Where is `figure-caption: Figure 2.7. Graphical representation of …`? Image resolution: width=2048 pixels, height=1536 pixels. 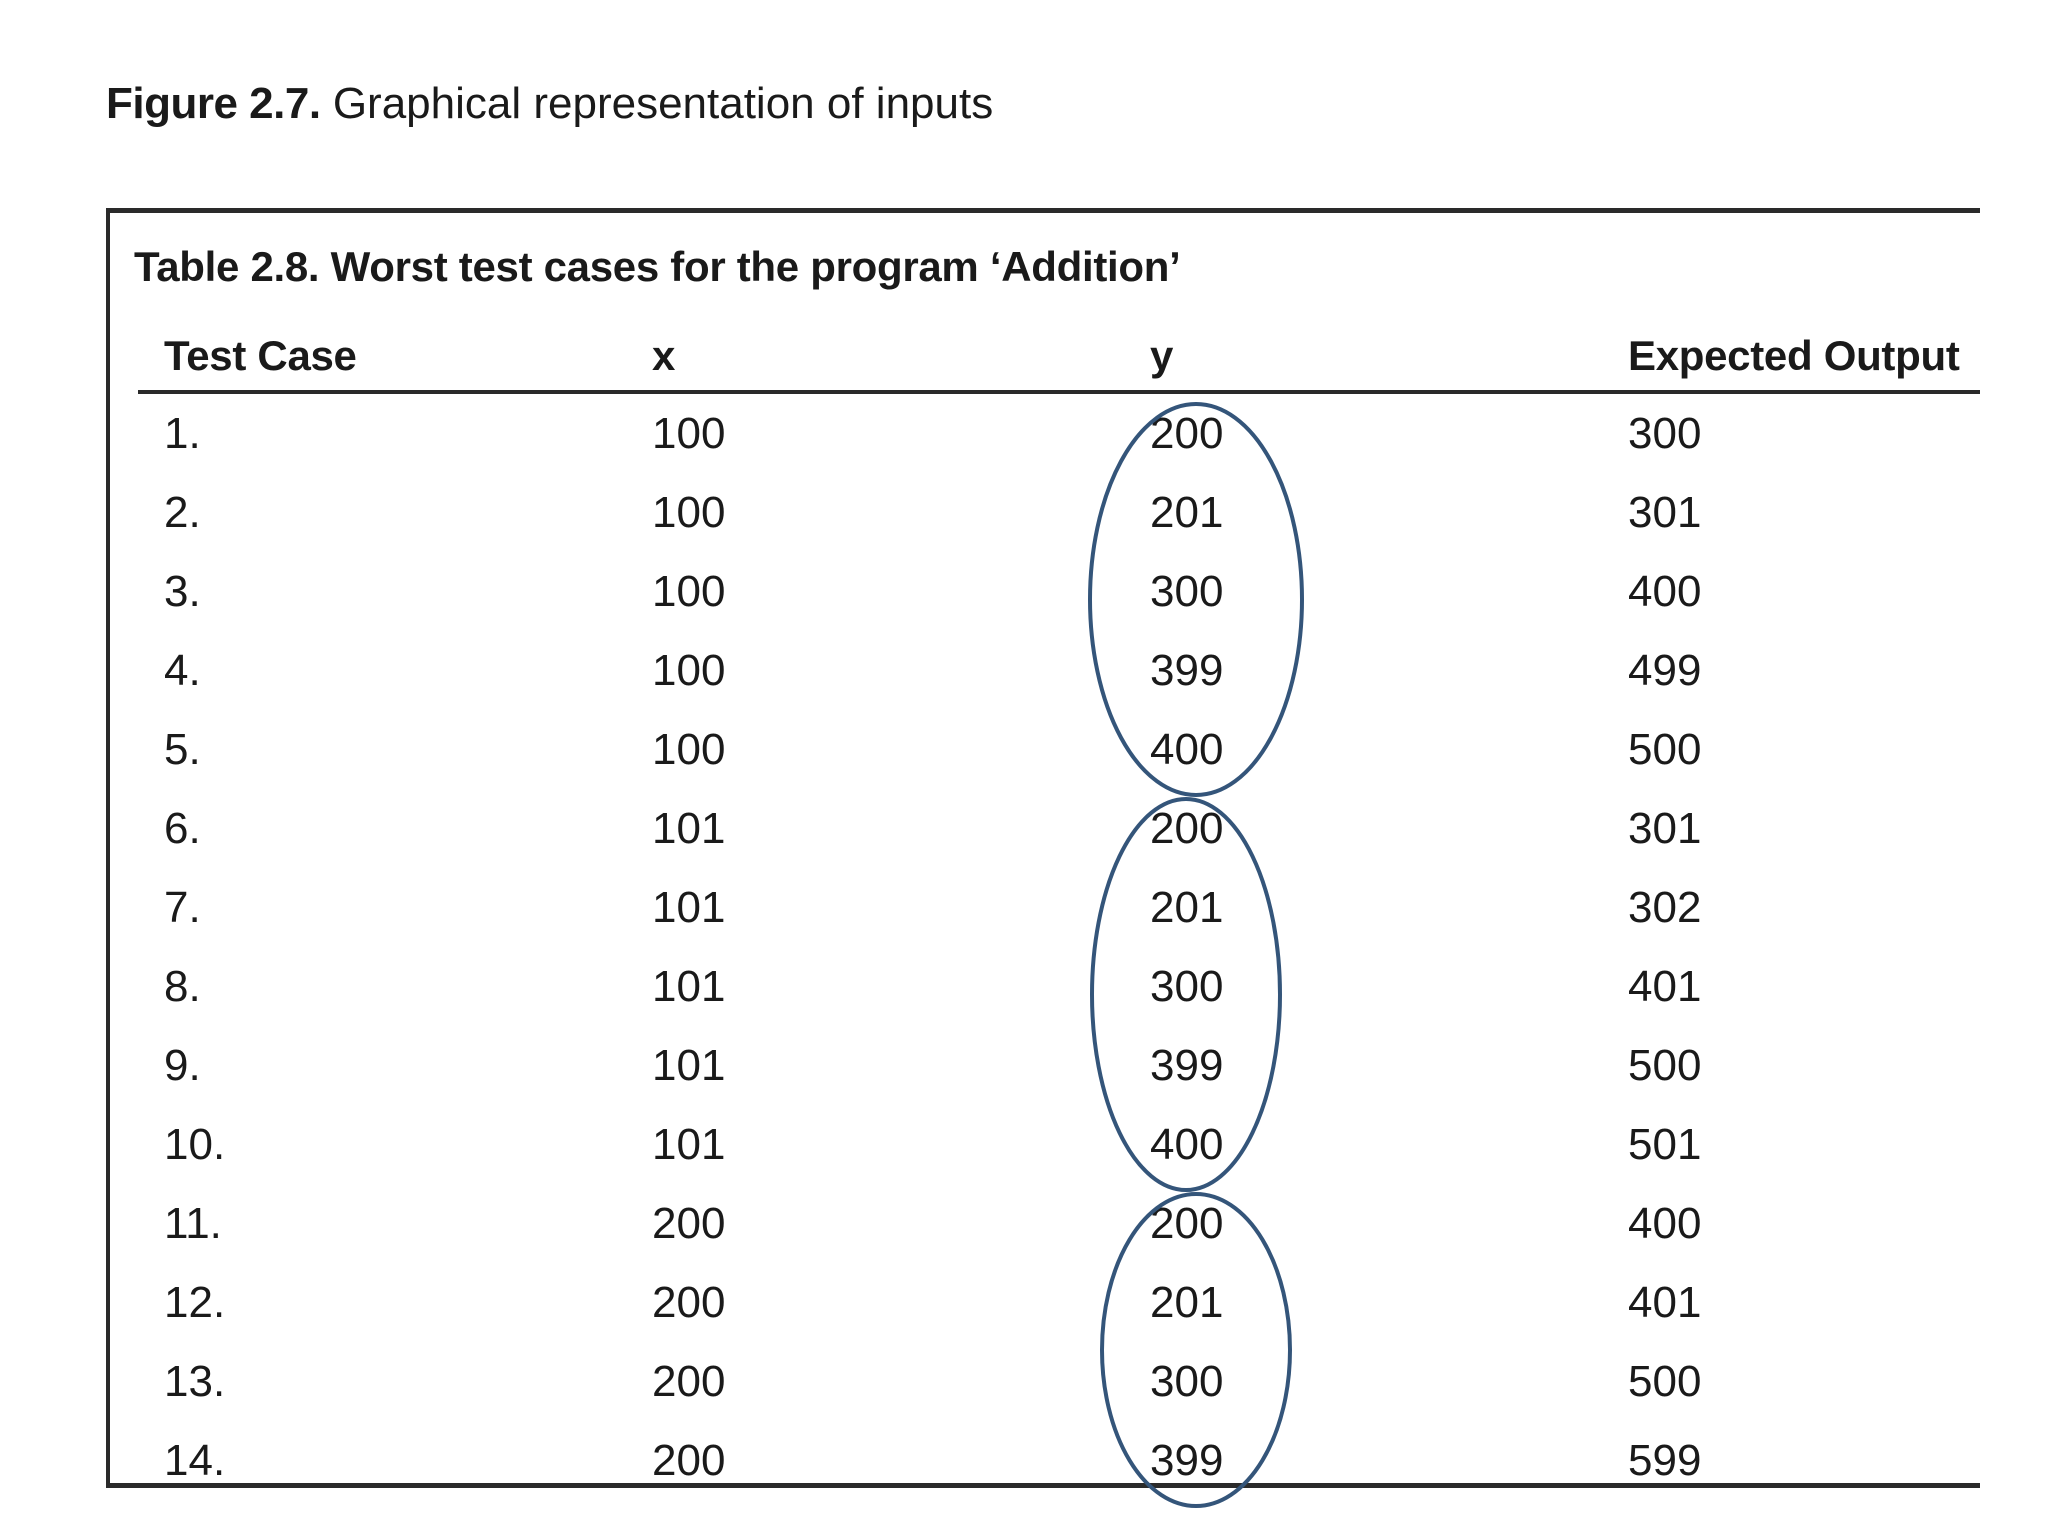 figure-caption: Figure 2.7. Graphical representation of … is located at coordinates (549, 104).